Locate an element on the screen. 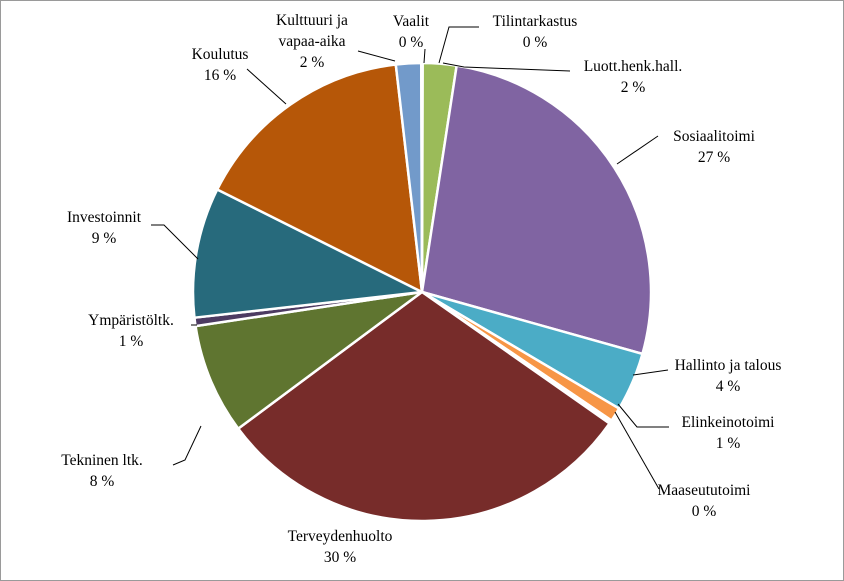  data-label-name: Maaseututoimi is located at coordinates (705, 490).